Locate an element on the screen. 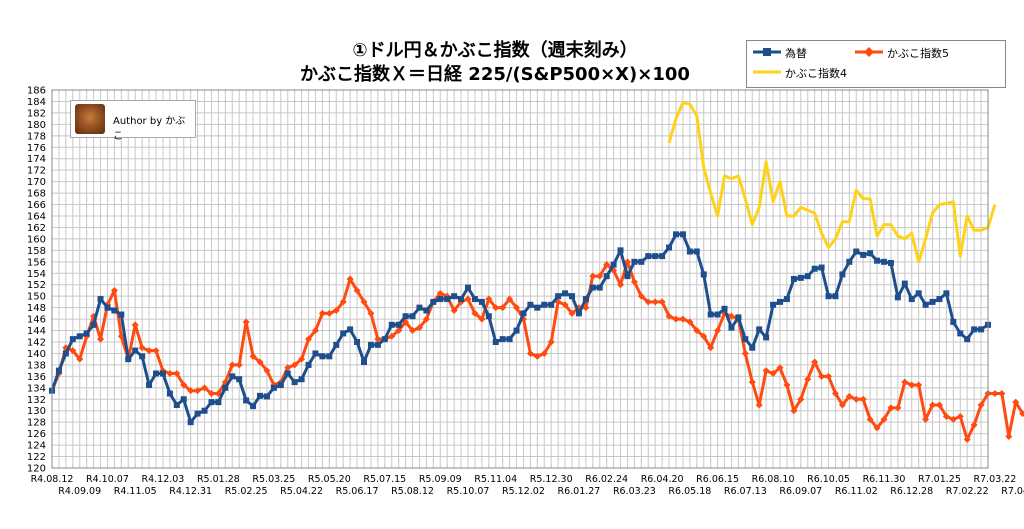  y-tick-label: 130 is located at coordinates (36, 411).